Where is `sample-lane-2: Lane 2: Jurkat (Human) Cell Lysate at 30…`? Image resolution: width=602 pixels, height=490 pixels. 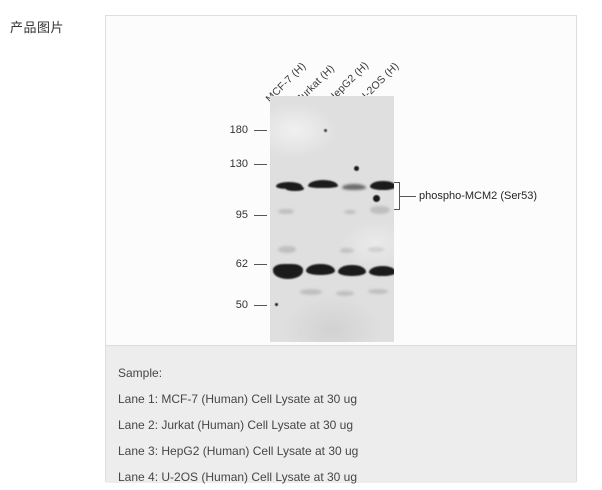 sample-lane-2: Lane 2: Jurkat (Human) Cell Lysate at 30… is located at coordinates (236, 425).